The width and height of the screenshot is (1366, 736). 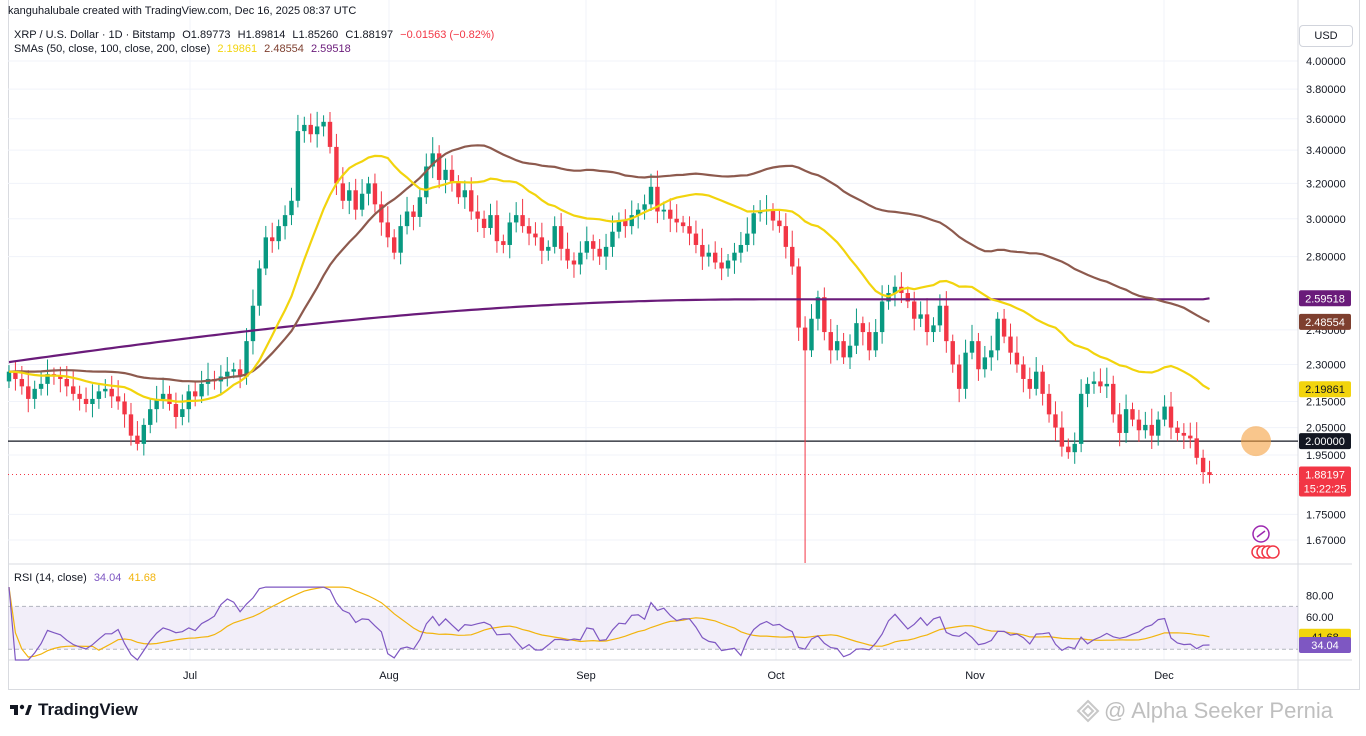 I want to click on symbol-name: XRP / U.S. Dollar · 1D · Bitstamp, so click(x=95, y=35).